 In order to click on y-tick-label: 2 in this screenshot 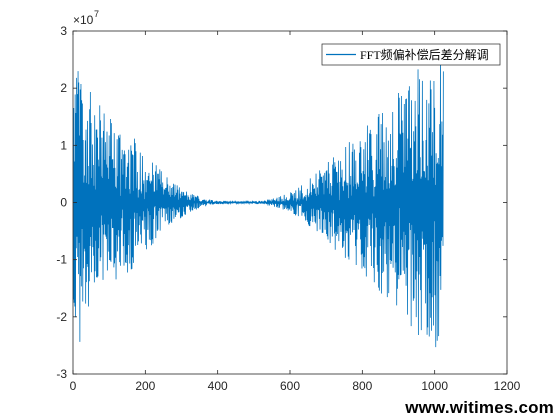, I will do `click(63, 88)`.